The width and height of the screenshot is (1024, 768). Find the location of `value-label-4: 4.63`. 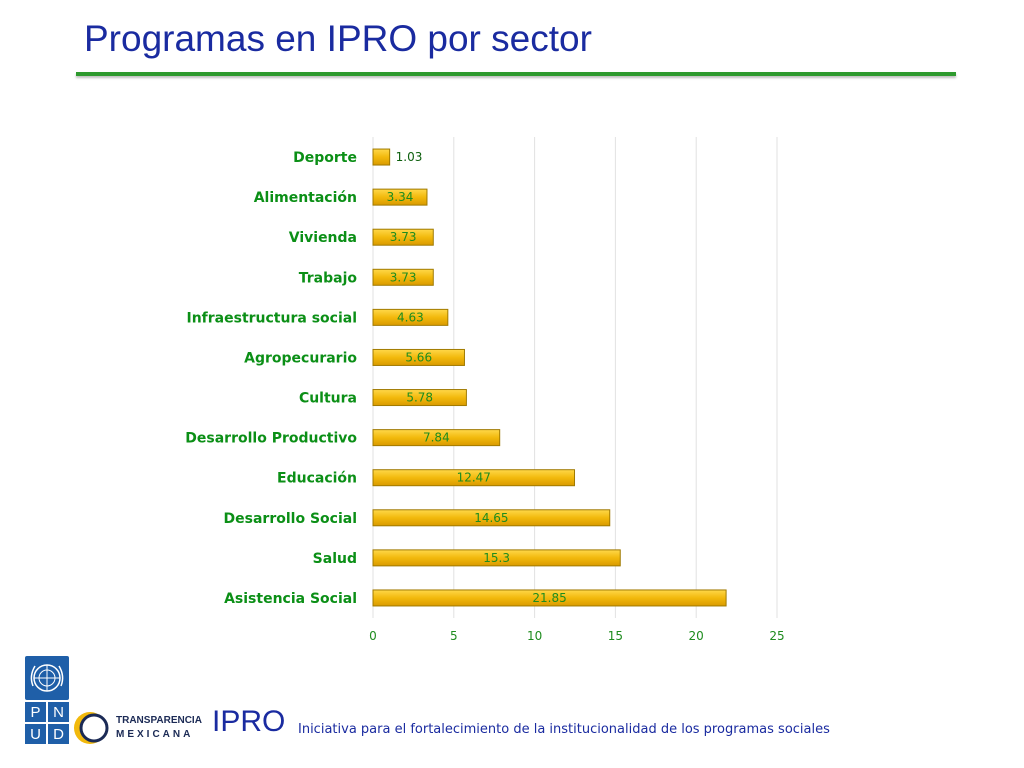

value-label-4: 4.63 is located at coordinates (410, 317).